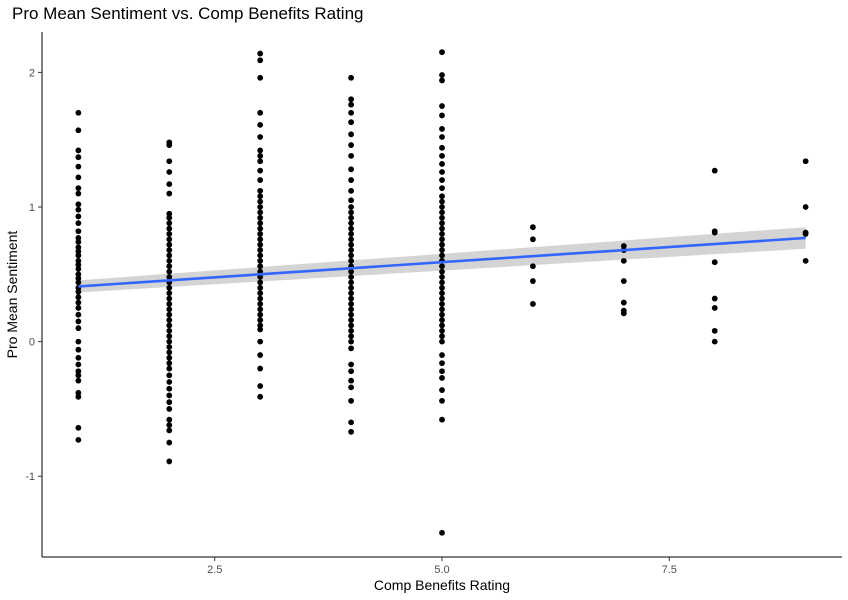 Image resolution: width=848 pixels, height=600 pixels. I want to click on y-tick-label: 1, so click(32, 208).